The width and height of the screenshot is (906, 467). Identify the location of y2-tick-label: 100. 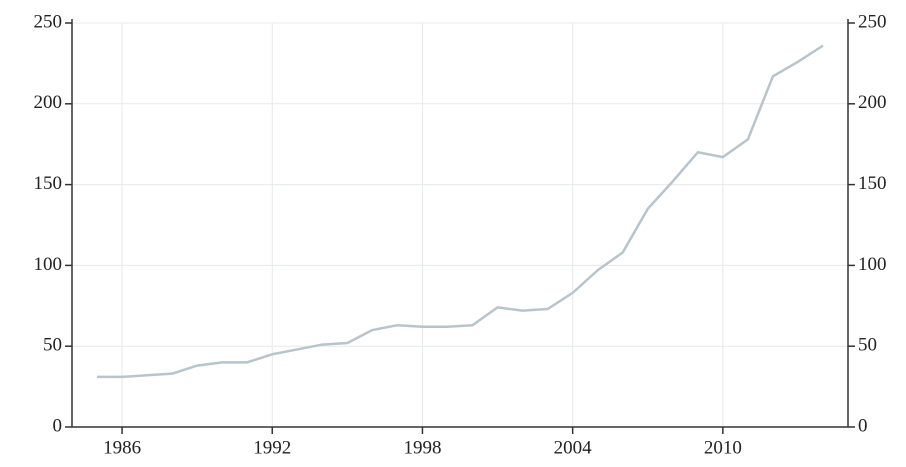
(872, 264).